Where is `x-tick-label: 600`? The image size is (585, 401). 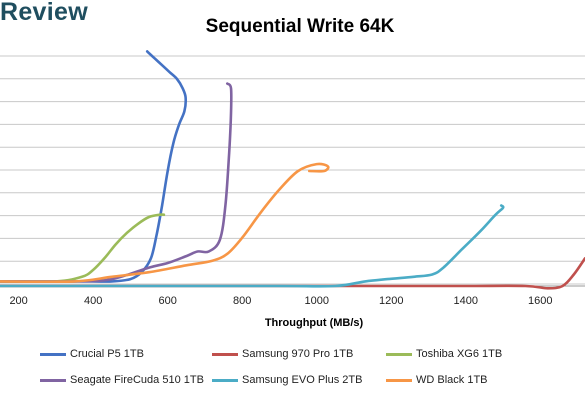
x-tick-label: 600 is located at coordinates (167, 301).